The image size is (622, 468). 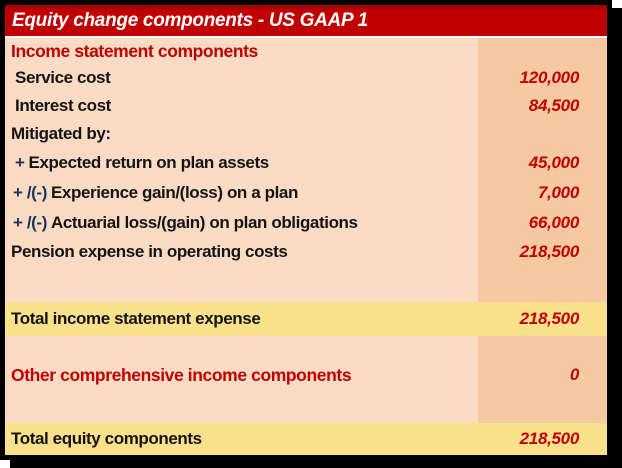 What do you see at coordinates (149, 251) in the screenshot?
I see `row-label: Pension expense in operating costs` at bounding box center [149, 251].